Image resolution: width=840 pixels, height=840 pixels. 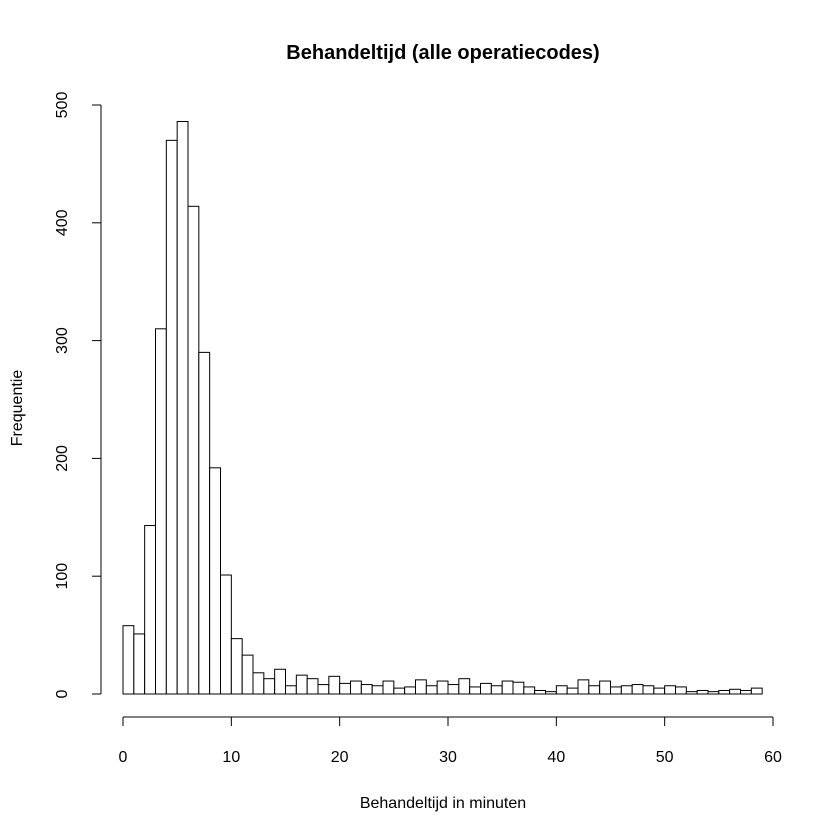 I want to click on x-tick-label: 10, so click(x=231, y=757).